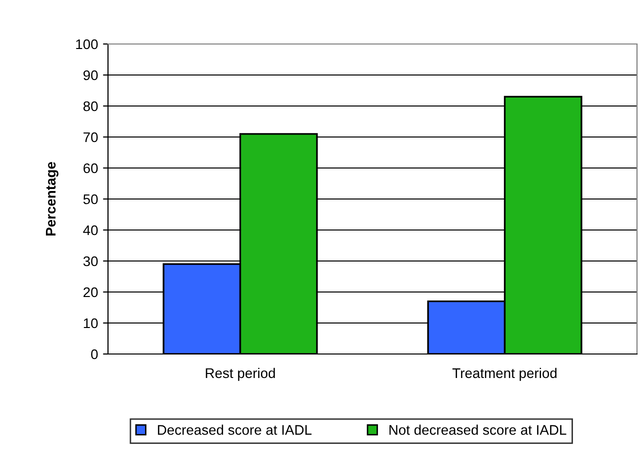 The width and height of the screenshot is (643, 450). I want to click on x-tick-label: Treatment period, so click(504, 374).